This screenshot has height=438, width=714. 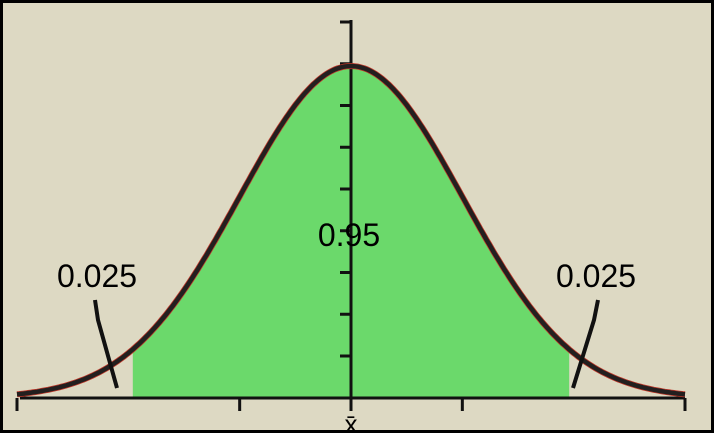 I want to click on right-tail-pointer, so click(x=585, y=344).